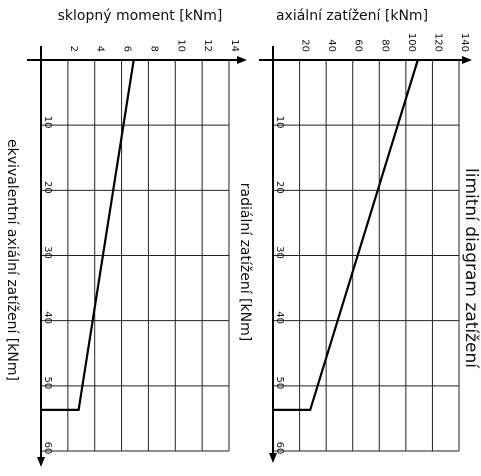 The width and height of the screenshot is (481, 476). Describe the element at coordinates (73, 49) in the screenshot. I see `x-tick-label: 2` at that location.